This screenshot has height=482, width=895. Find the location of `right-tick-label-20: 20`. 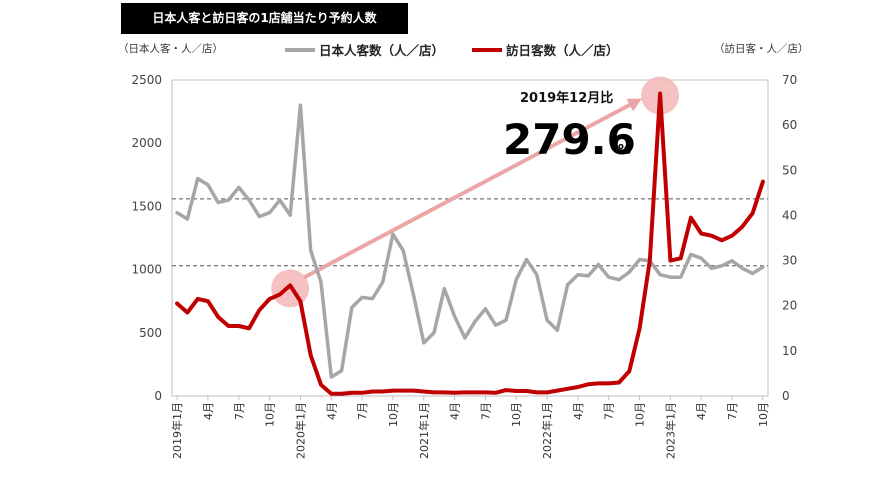

right-tick-label-20: 20 is located at coordinates (789, 306).